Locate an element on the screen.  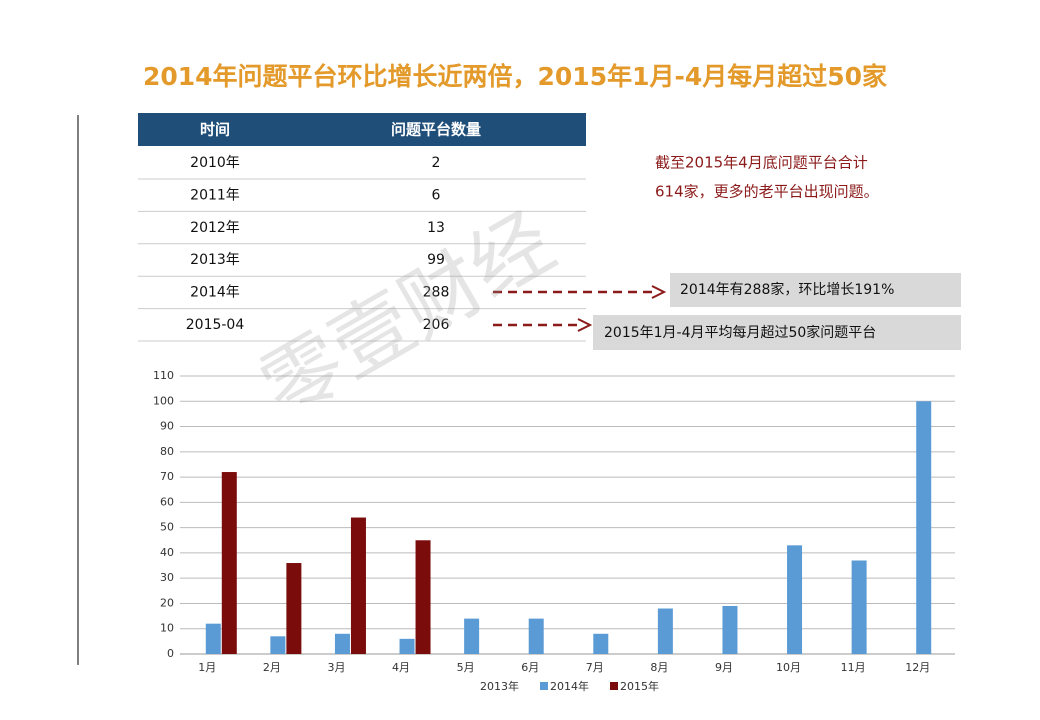
y-tick-label: 90 is located at coordinates (167, 426).